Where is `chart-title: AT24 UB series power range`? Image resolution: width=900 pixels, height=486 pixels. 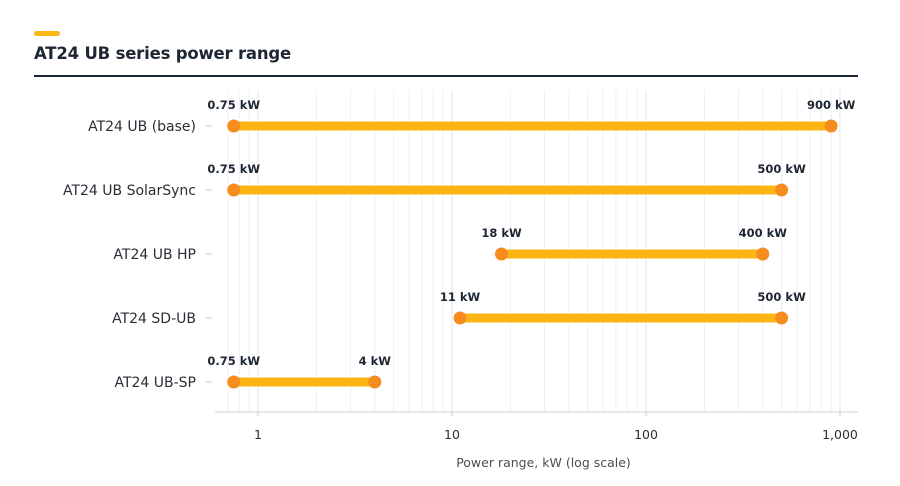 chart-title: AT24 UB series power range is located at coordinates (163, 53).